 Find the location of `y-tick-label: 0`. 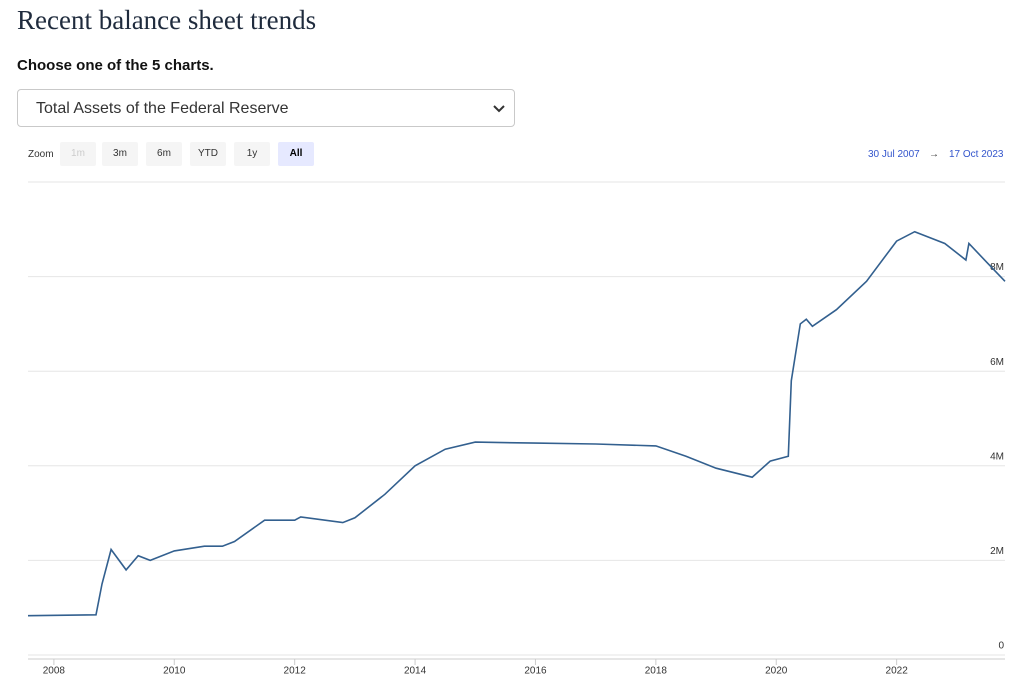

y-tick-label: 0 is located at coordinates (1001, 646).